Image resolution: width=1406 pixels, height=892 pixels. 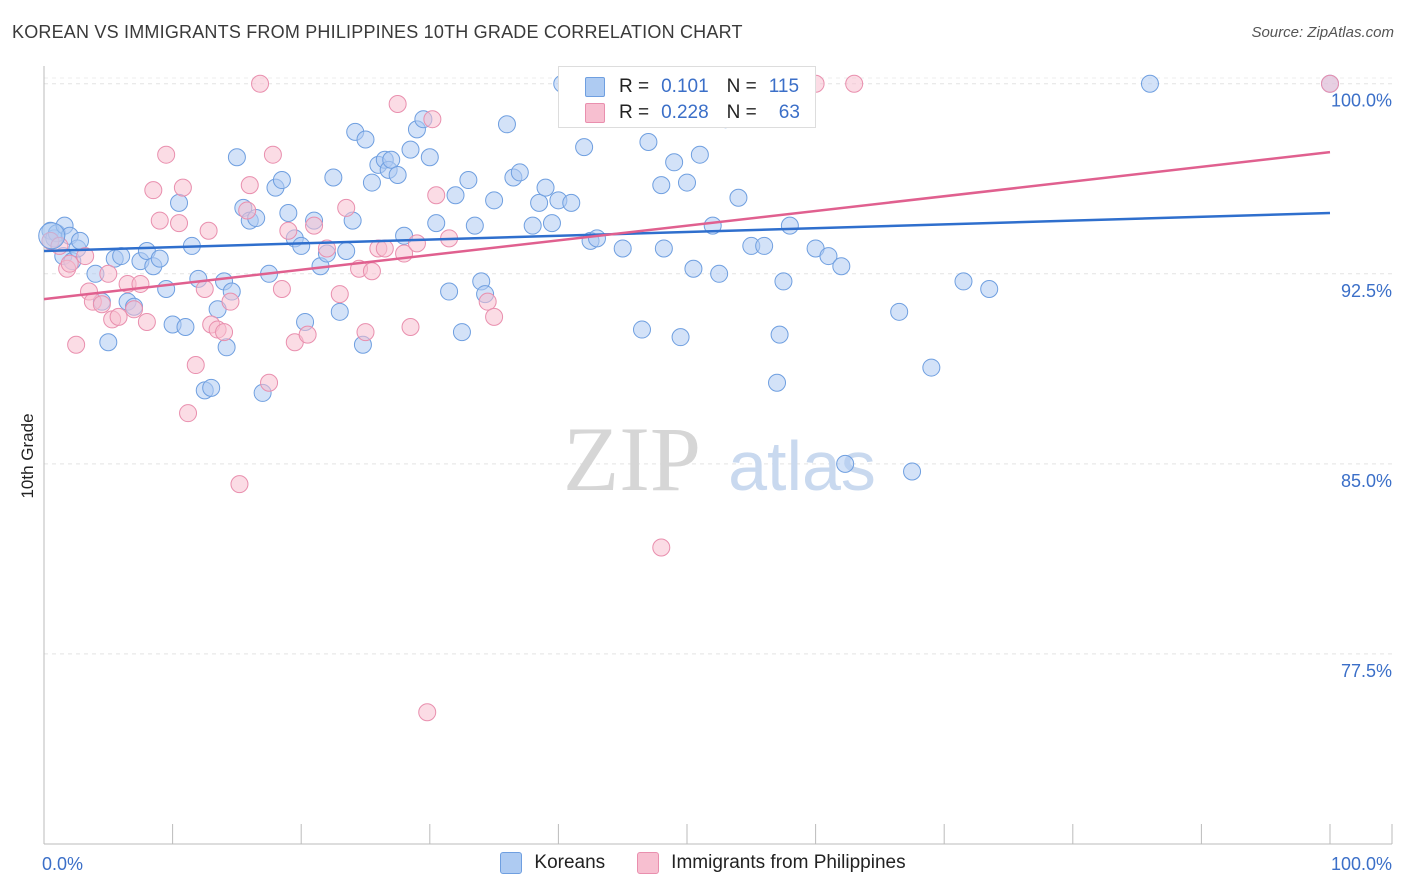 I want to click on watermark-zip: ZIP, so click(x=632, y=459).